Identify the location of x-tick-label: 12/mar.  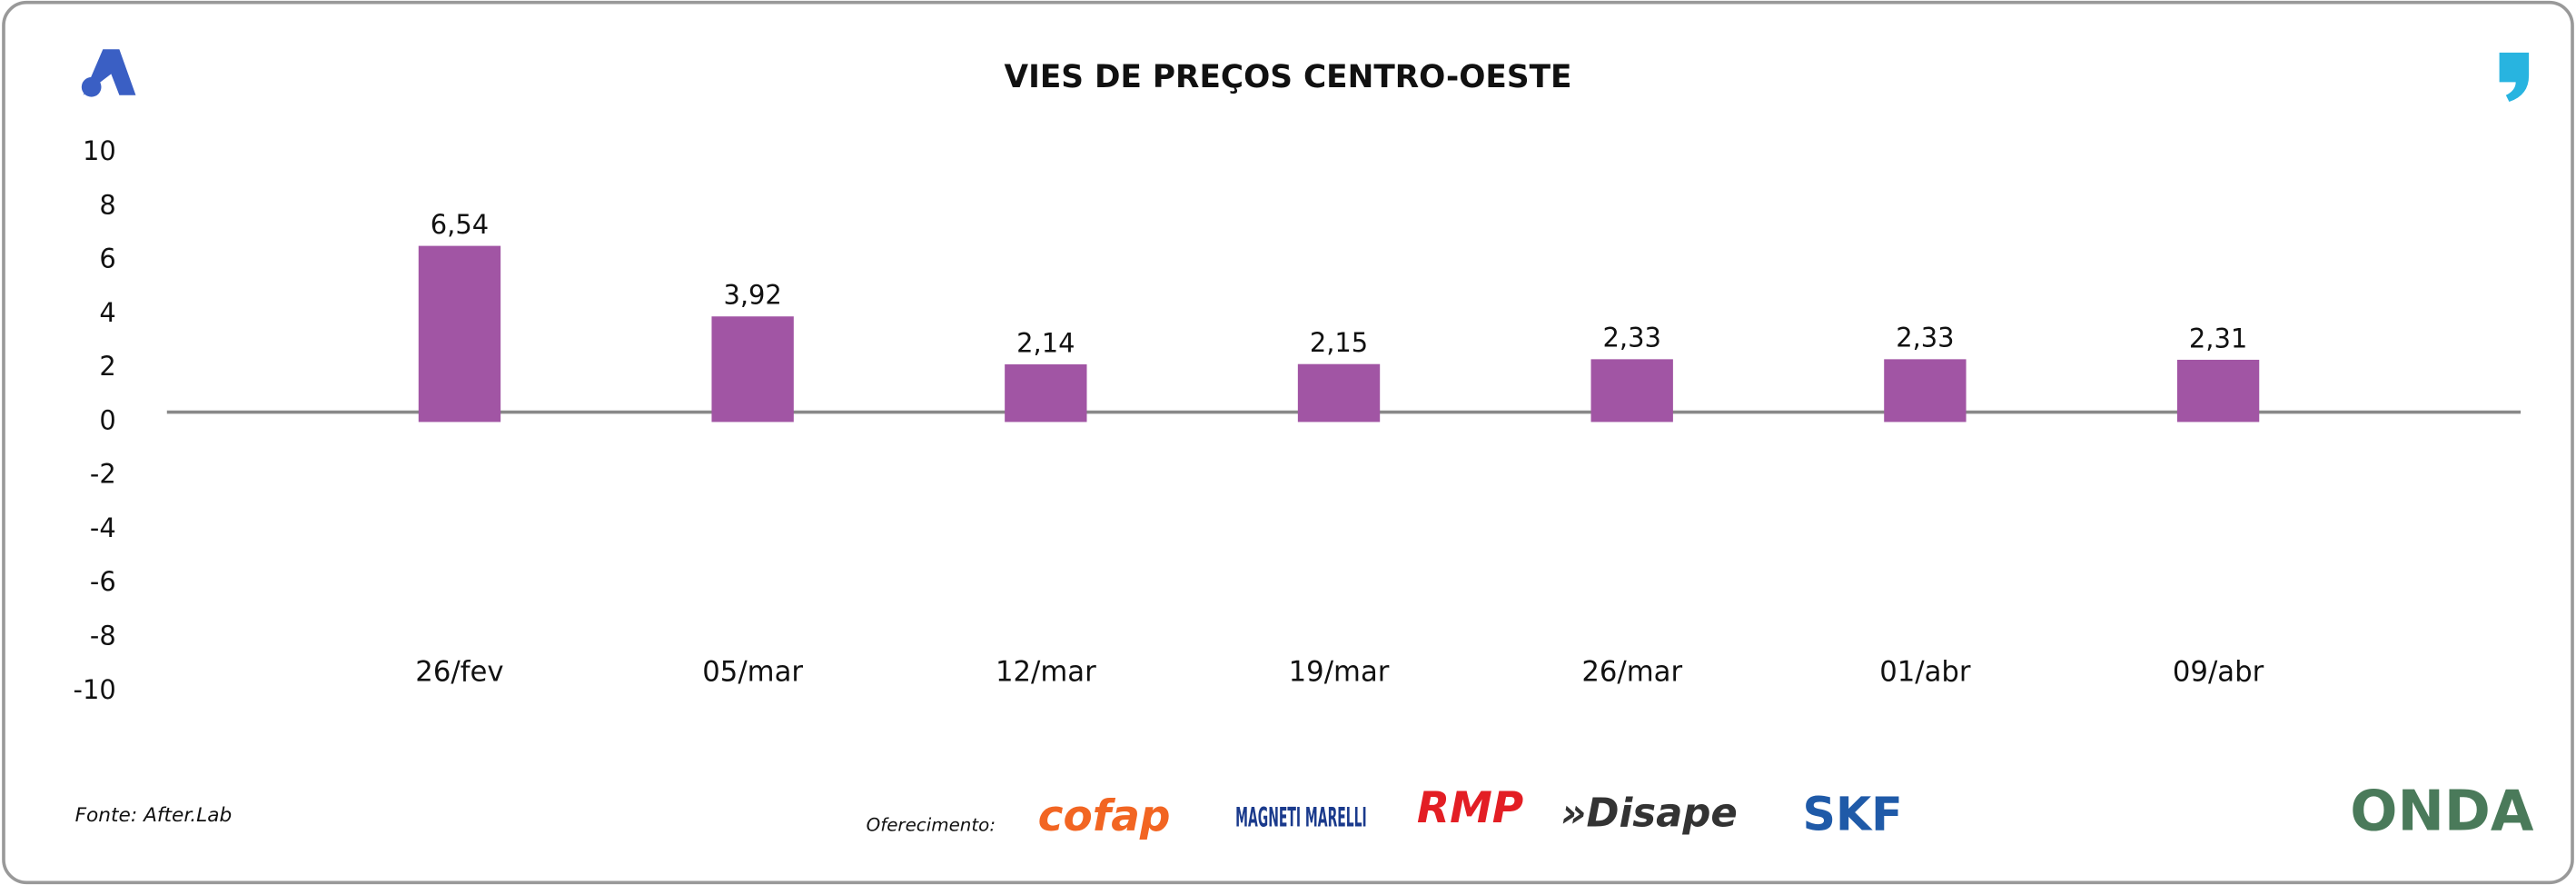
(1046, 671).